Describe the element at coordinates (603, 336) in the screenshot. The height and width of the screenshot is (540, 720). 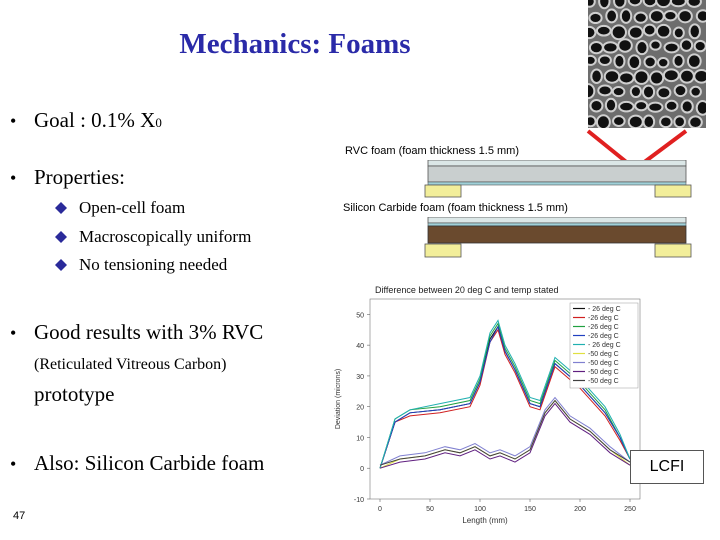
I see `legend-entry: -26 deg C` at that location.